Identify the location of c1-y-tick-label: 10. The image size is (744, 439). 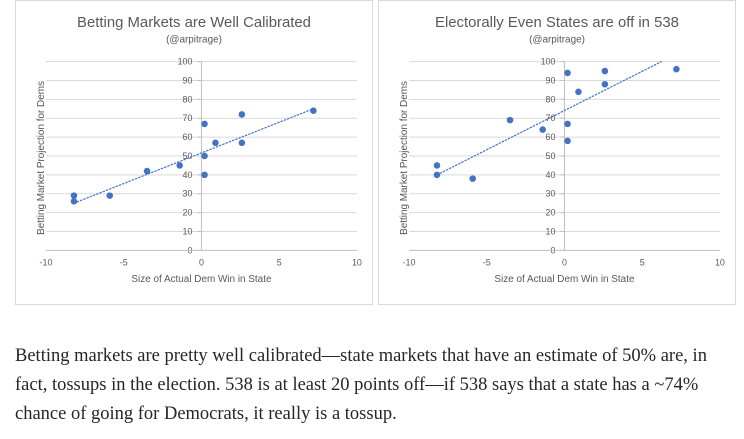
(551, 231).